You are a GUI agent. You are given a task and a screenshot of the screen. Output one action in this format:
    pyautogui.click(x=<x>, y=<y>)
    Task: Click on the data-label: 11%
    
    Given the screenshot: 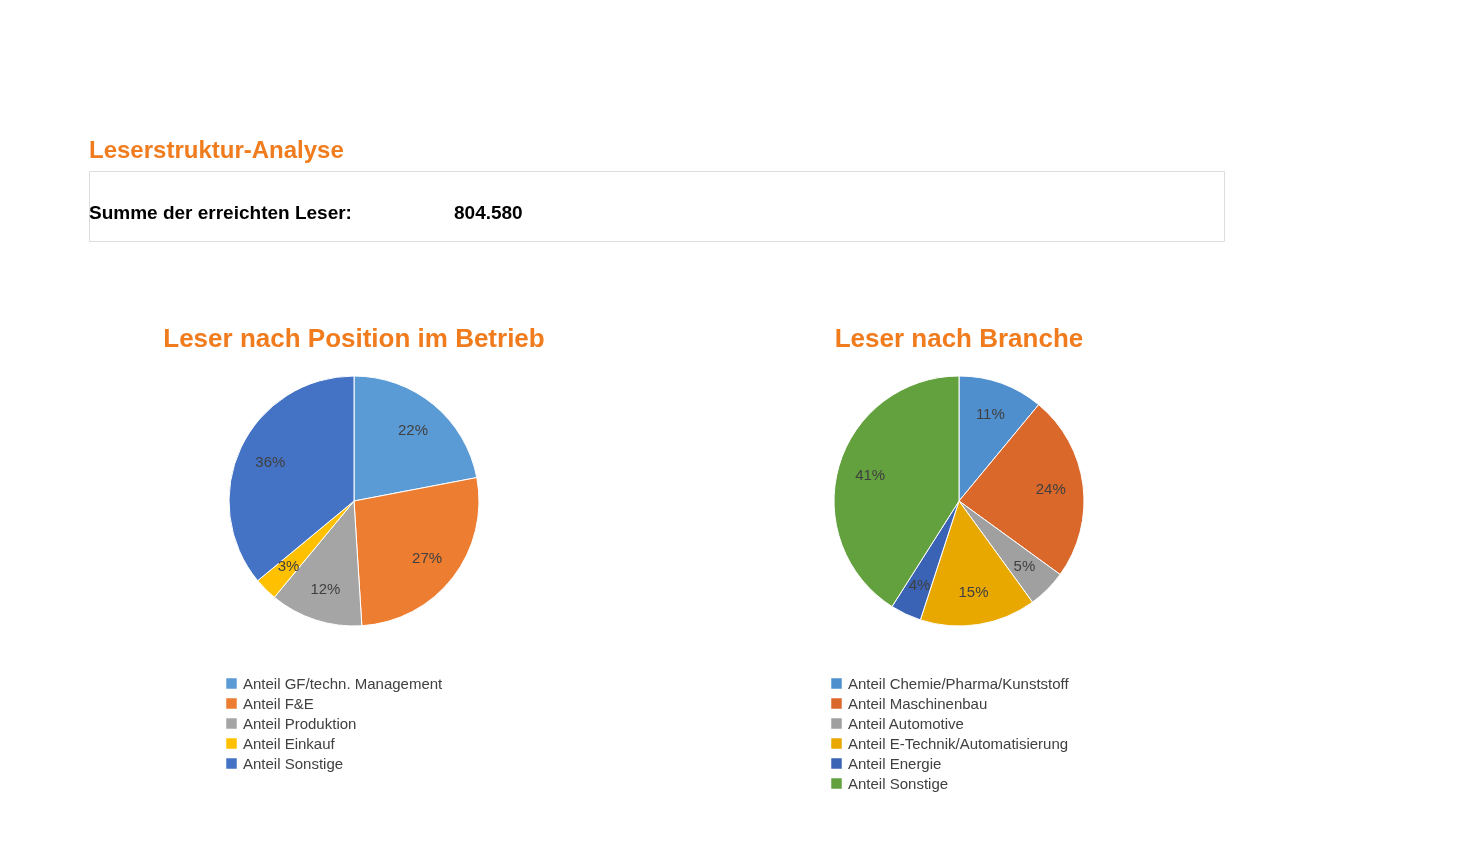 What is the action you would take?
    pyautogui.click(x=990, y=413)
    